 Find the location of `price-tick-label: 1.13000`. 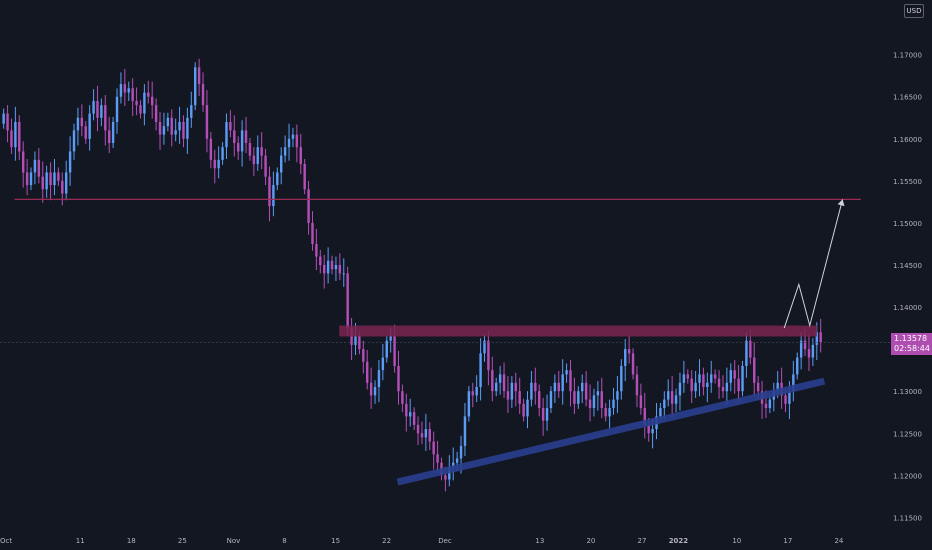

price-tick-label: 1.13000 is located at coordinates (907, 392).